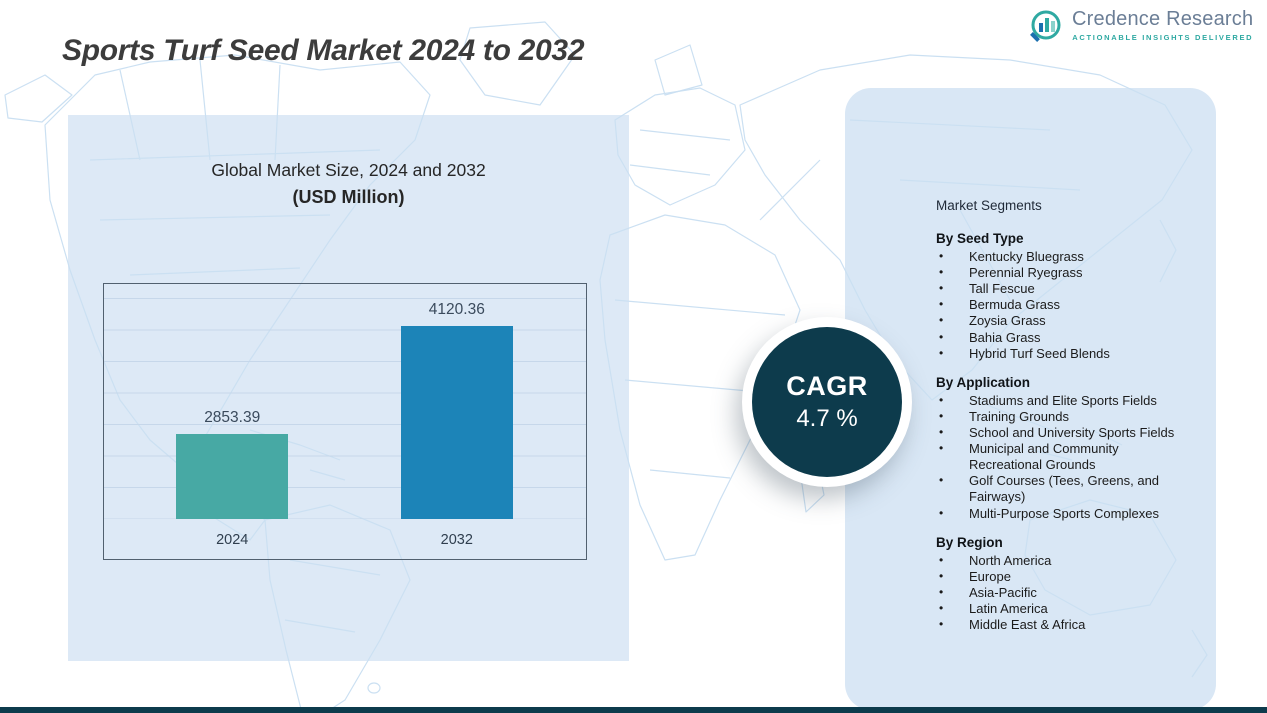 The image size is (1267, 713). What do you see at coordinates (633, 710) in the screenshot?
I see `footer-accent-bar` at bounding box center [633, 710].